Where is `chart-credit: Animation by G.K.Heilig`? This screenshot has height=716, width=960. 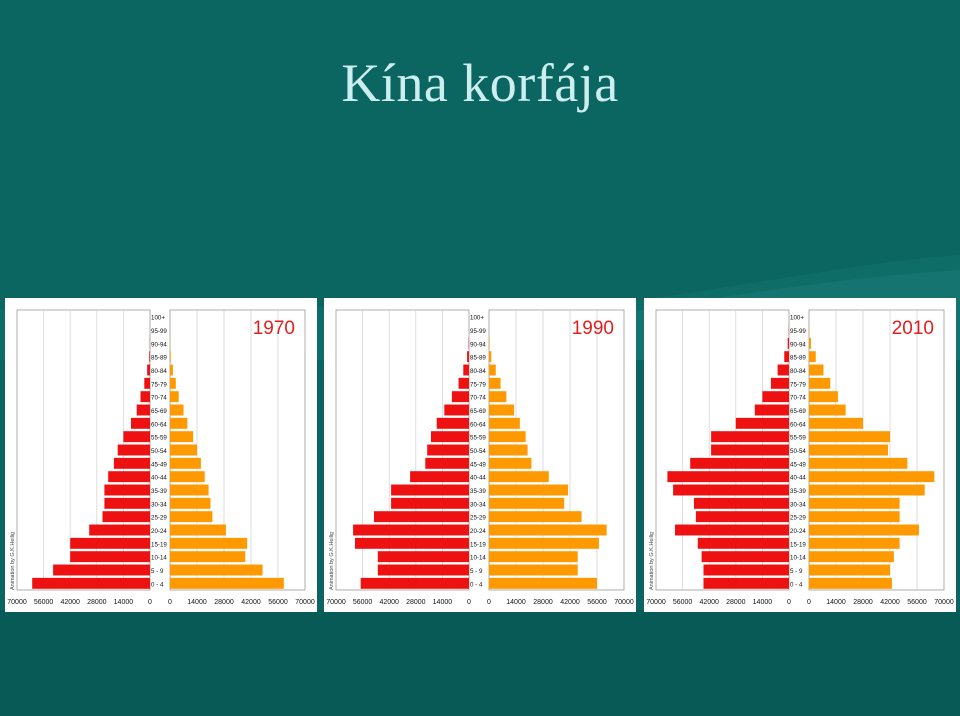
chart-credit: Animation by G.K.Heilig is located at coordinates (13, 561).